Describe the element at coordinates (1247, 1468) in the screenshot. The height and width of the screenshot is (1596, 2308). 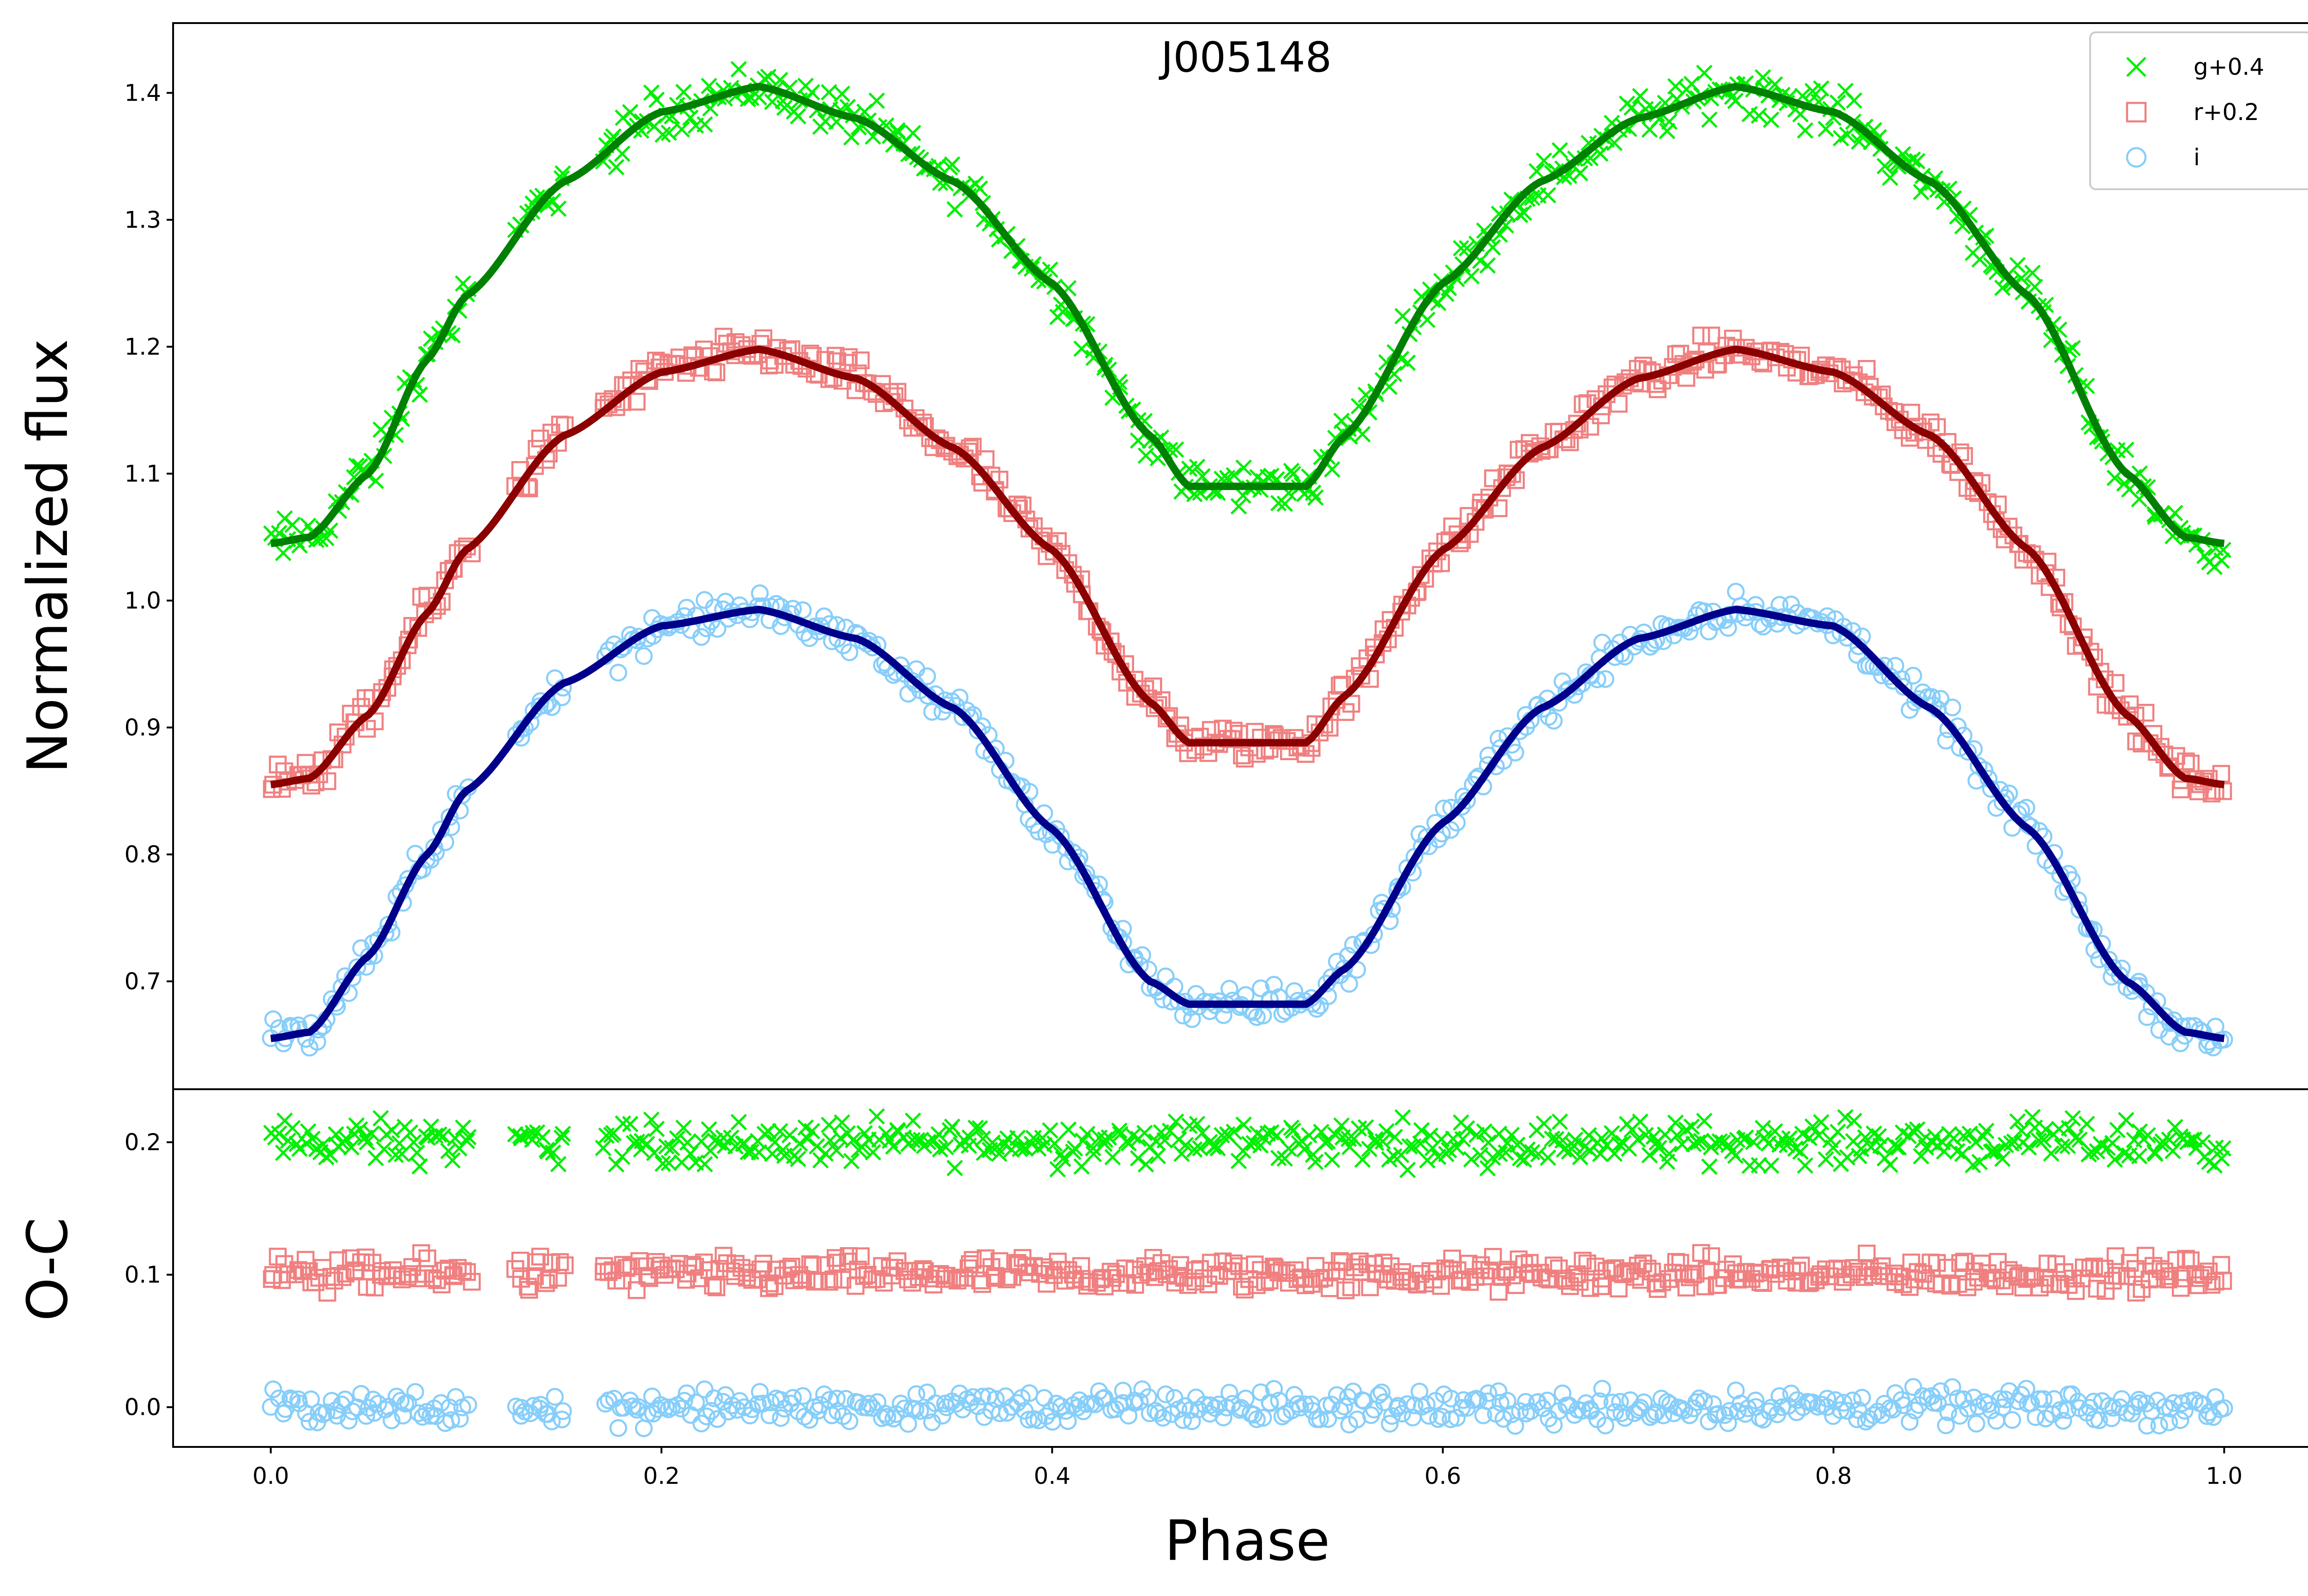
I see `x-axis-ticks: 0.0 0.2 0.4 0.6 0.8 1.0` at that location.